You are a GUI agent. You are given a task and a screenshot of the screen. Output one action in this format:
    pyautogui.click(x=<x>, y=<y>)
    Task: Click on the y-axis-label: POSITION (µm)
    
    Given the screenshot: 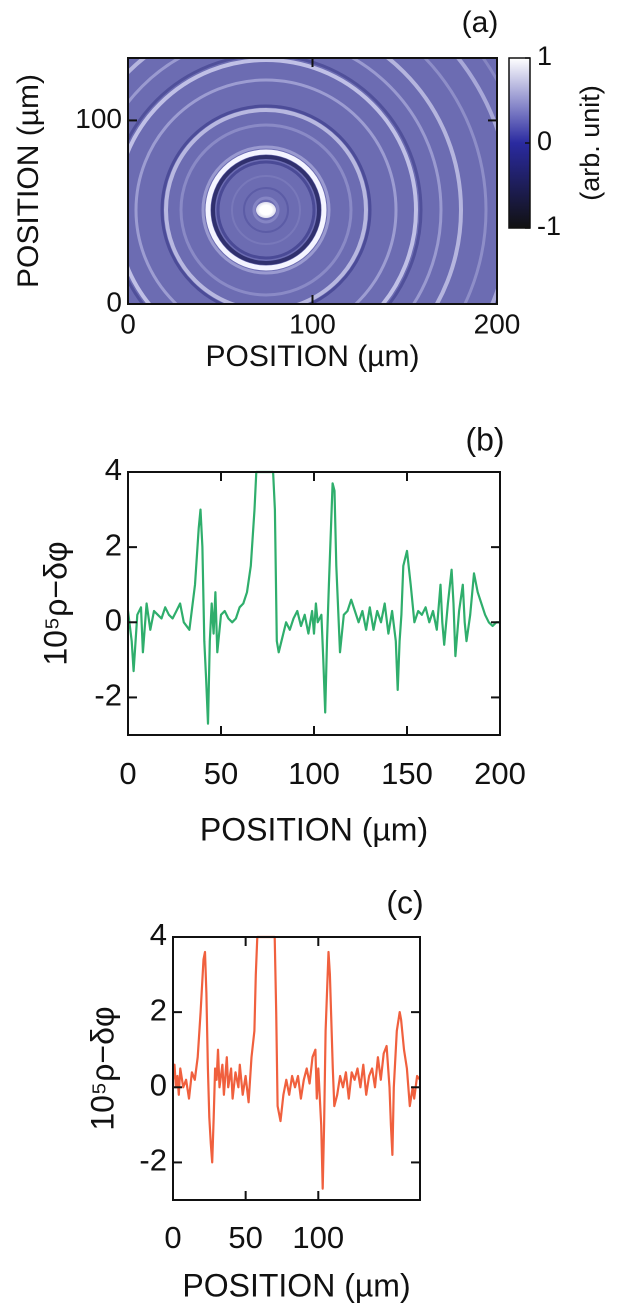 What is the action you would take?
    pyautogui.click(x=28, y=181)
    